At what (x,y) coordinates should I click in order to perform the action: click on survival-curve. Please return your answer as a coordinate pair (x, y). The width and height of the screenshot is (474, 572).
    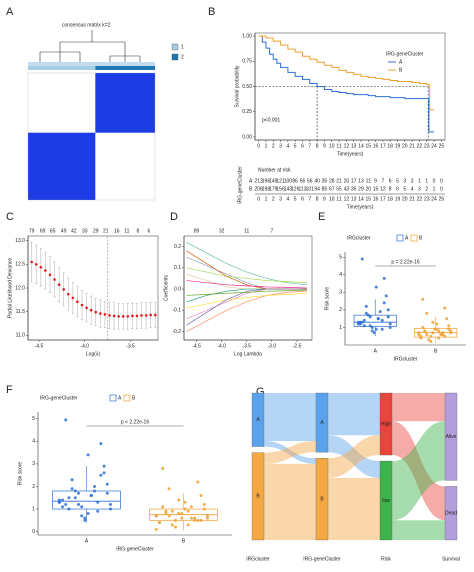
    Looking at the image, I should click on (346, 73).